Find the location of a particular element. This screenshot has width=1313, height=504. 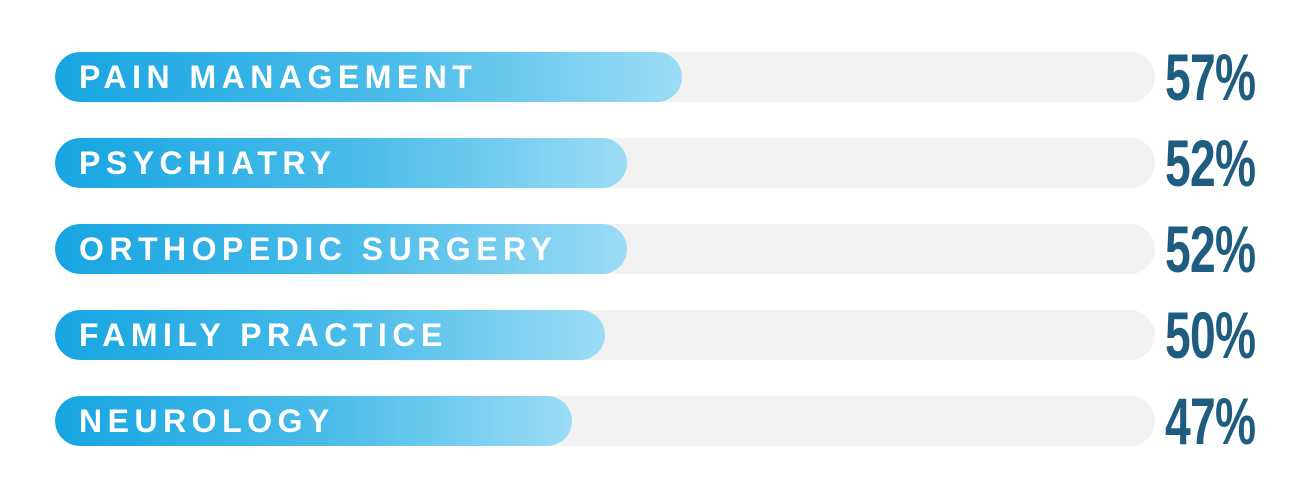

value-text: 47% is located at coordinates (1210, 421).